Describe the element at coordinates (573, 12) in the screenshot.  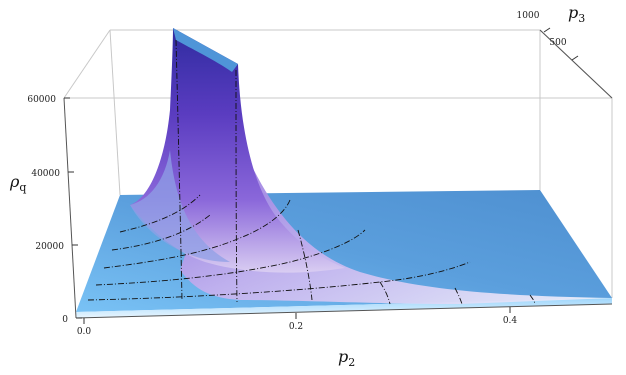
I see `y-axis-label-main: p` at that location.